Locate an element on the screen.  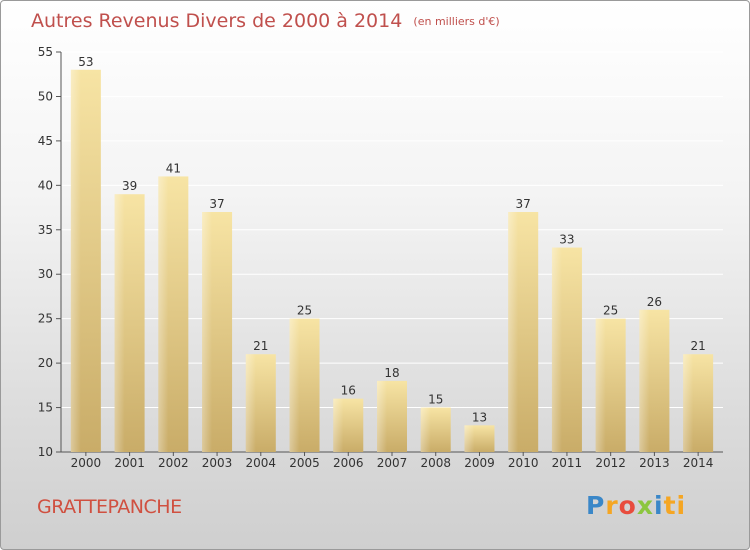
bar-value-label: 39 is located at coordinates (129, 186).